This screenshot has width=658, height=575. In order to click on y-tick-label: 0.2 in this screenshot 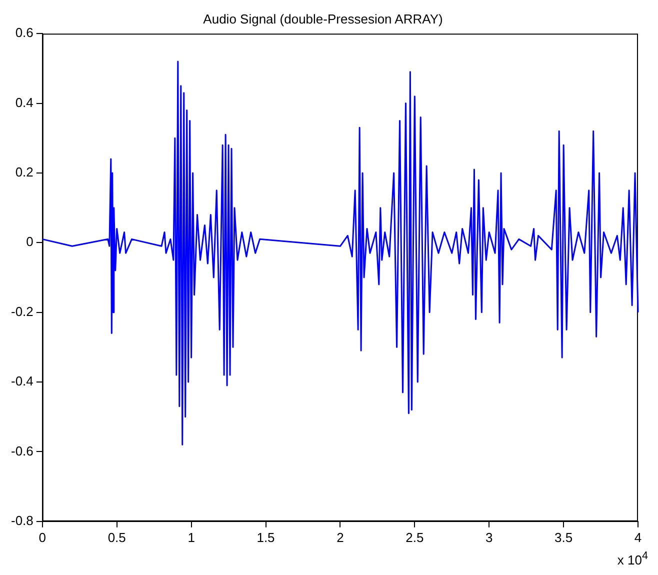, I will do `click(24, 172)`.